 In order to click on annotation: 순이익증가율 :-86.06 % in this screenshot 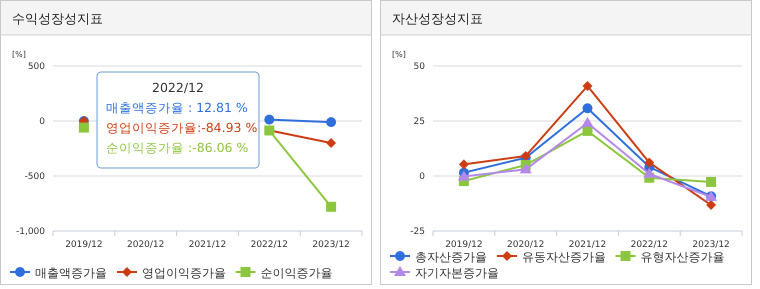, I will do `click(177, 147)`.